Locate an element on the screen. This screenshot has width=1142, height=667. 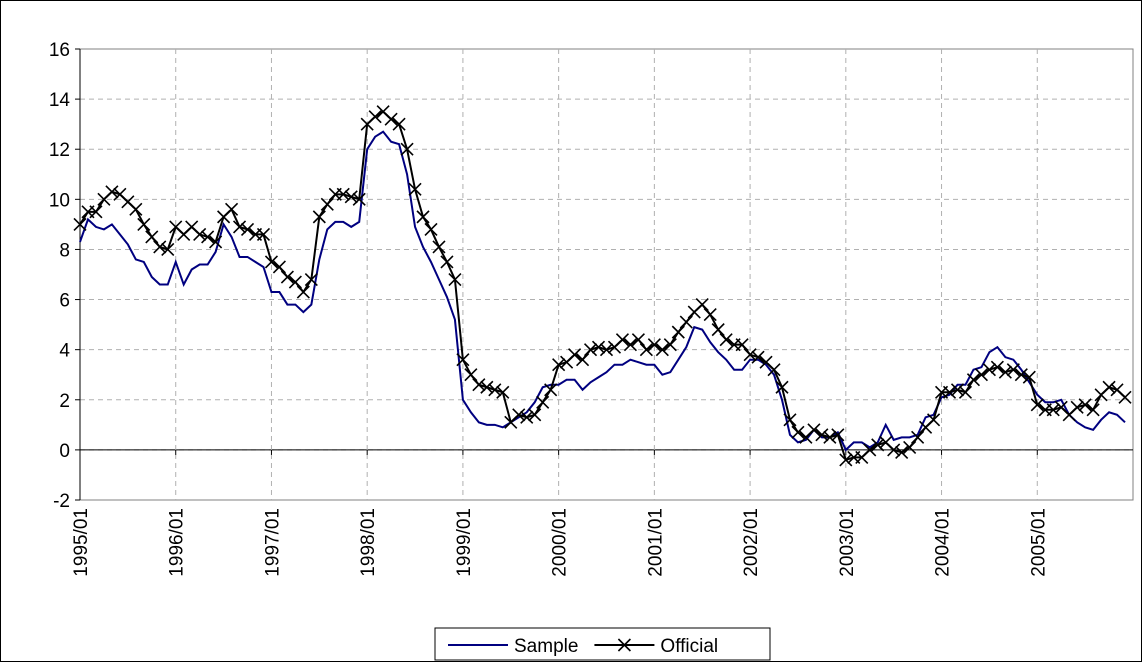
y-tick-label: 4 is located at coordinates (64, 351).